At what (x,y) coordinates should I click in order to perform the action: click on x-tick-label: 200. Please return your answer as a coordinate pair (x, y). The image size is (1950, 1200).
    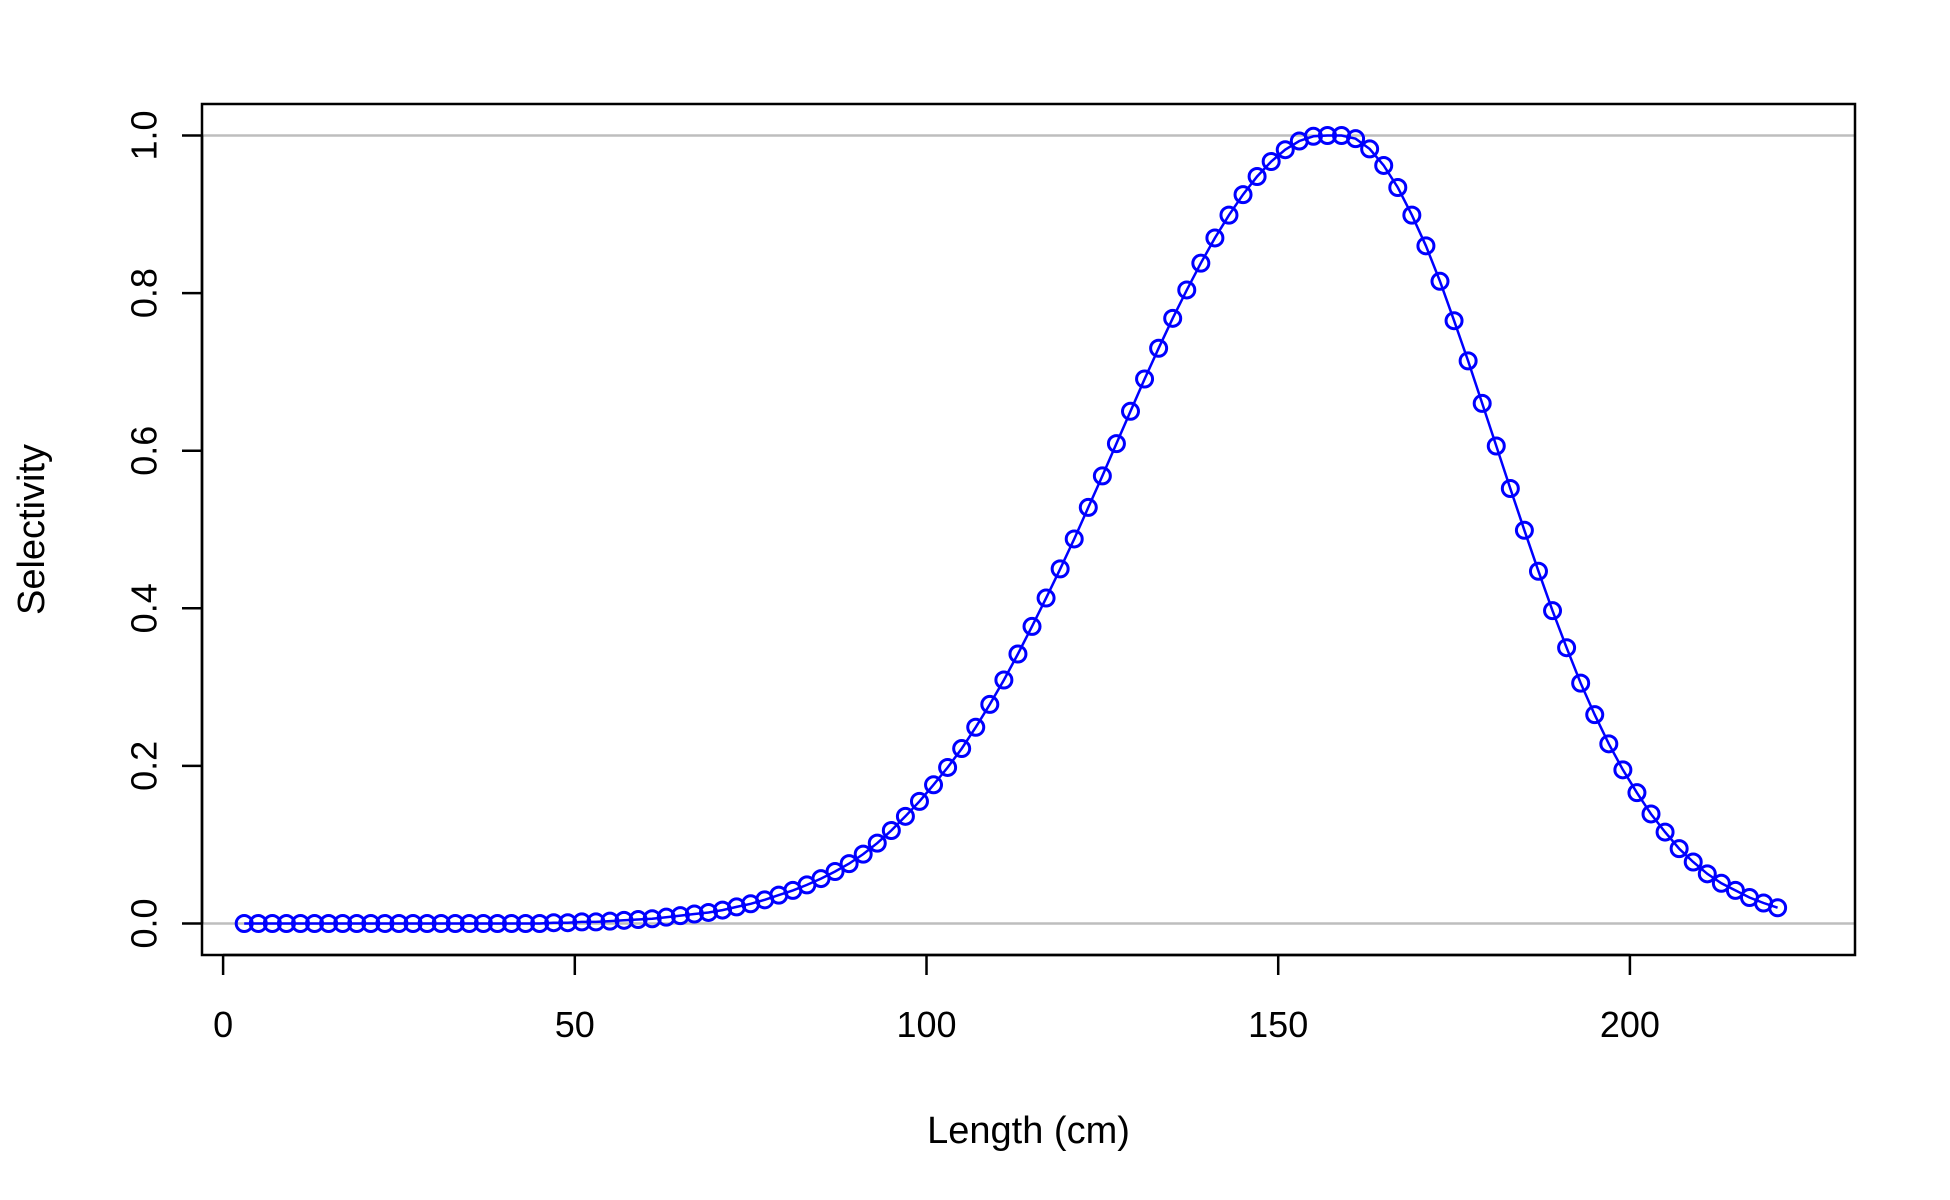
    Looking at the image, I should click on (1630, 1024).